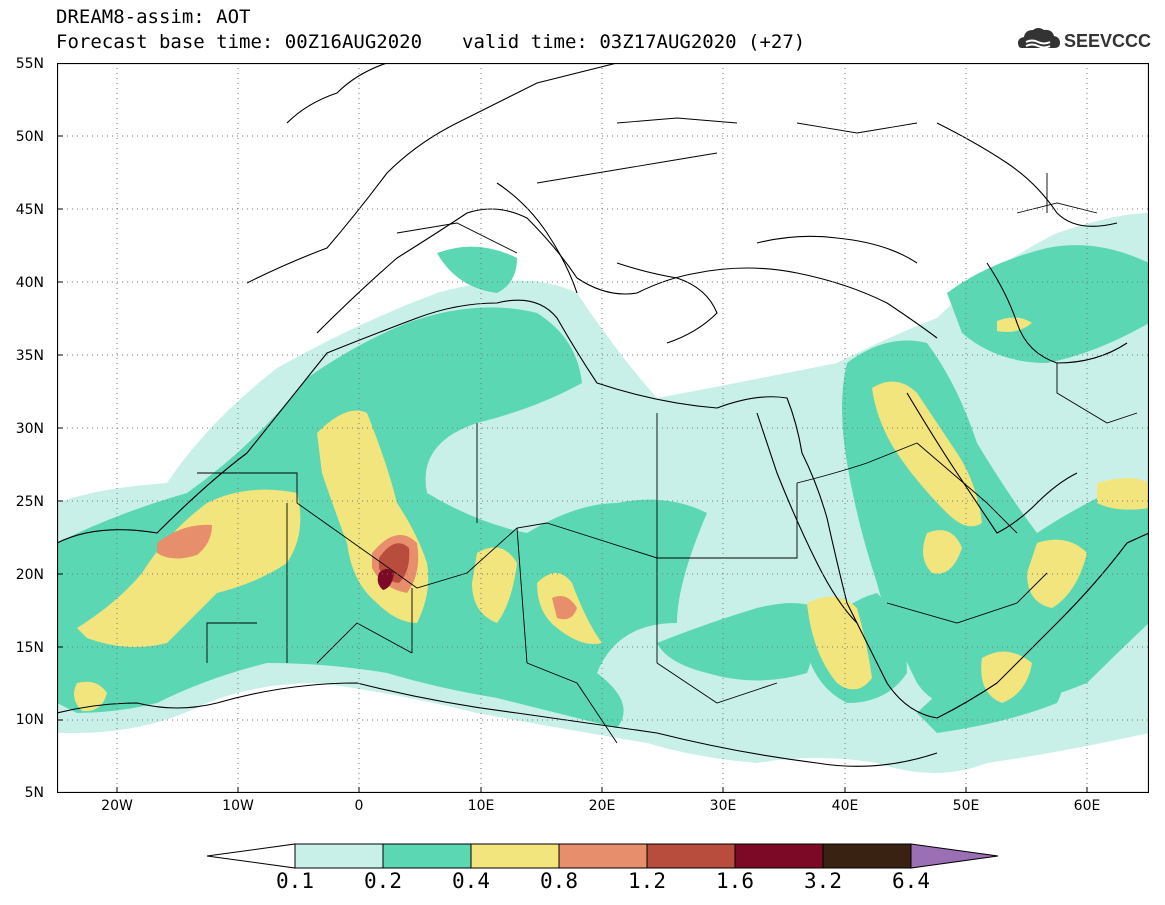 This screenshot has width=1165, height=905. What do you see at coordinates (295, 881) in the screenshot?
I see `colorbar-label-0.1: 0.1` at bounding box center [295, 881].